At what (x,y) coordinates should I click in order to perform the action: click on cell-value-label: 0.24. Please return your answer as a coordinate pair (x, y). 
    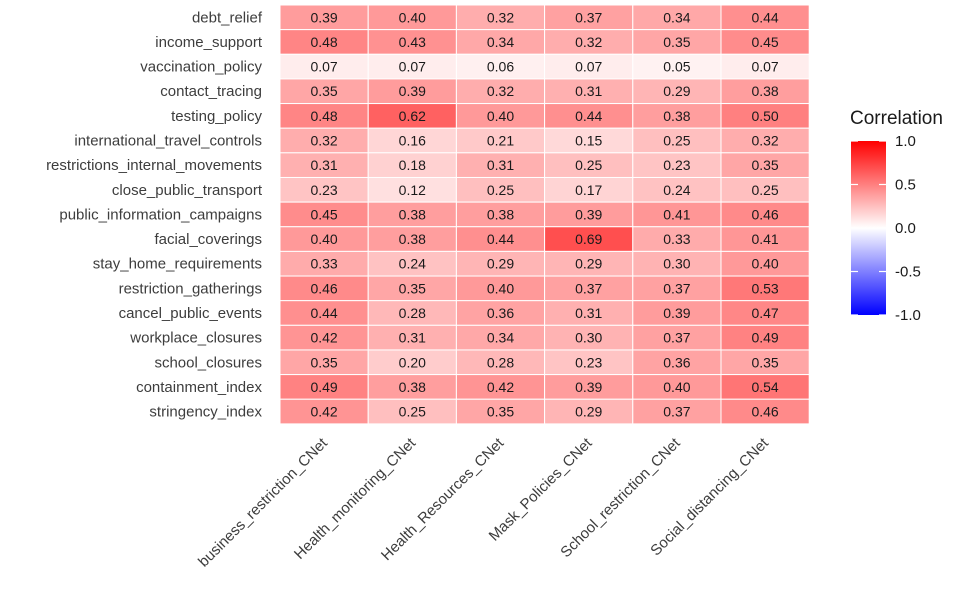
    Looking at the image, I should click on (676, 190).